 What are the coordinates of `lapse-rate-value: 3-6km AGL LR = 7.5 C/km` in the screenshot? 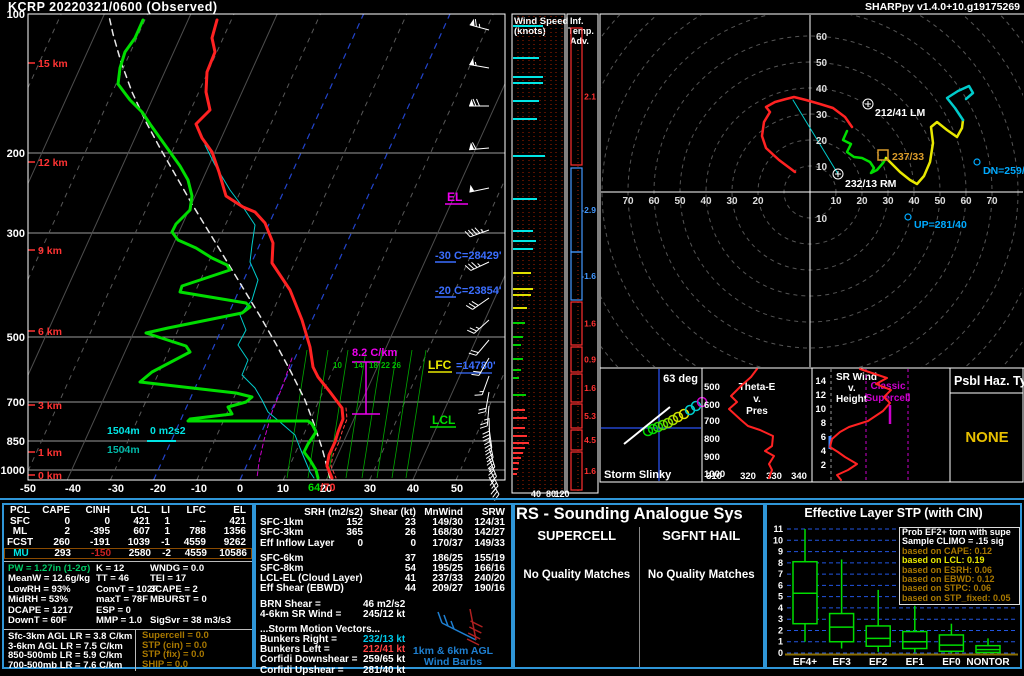 It's located at (65, 646).